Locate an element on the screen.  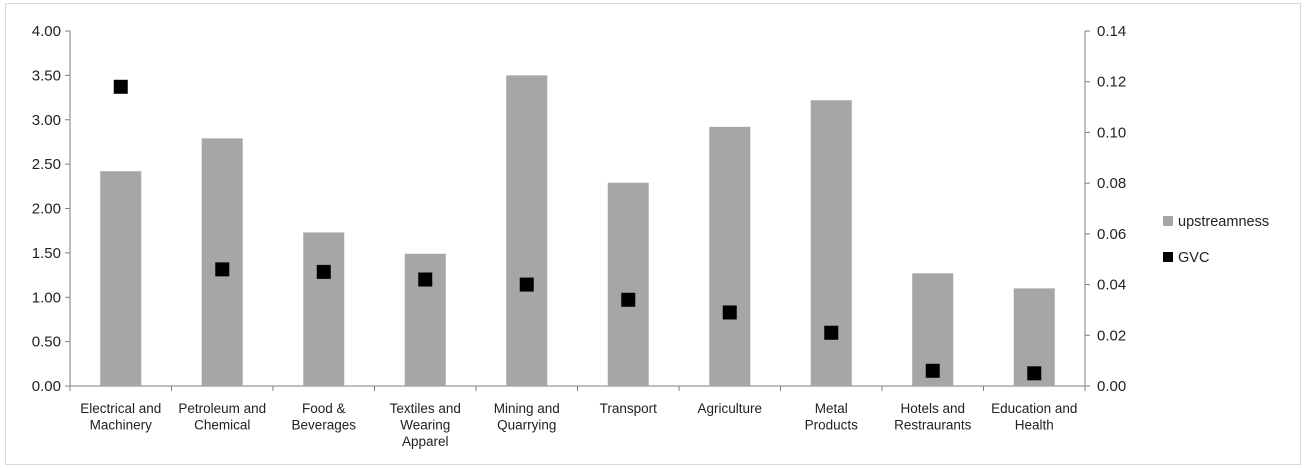
category-label-line: Chemical is located at coordinates (222, 425).